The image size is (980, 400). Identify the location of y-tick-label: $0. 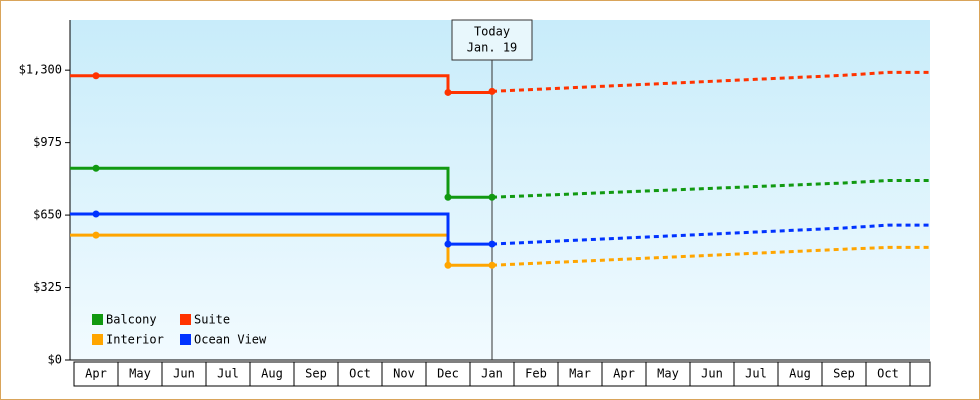
(55, 360).